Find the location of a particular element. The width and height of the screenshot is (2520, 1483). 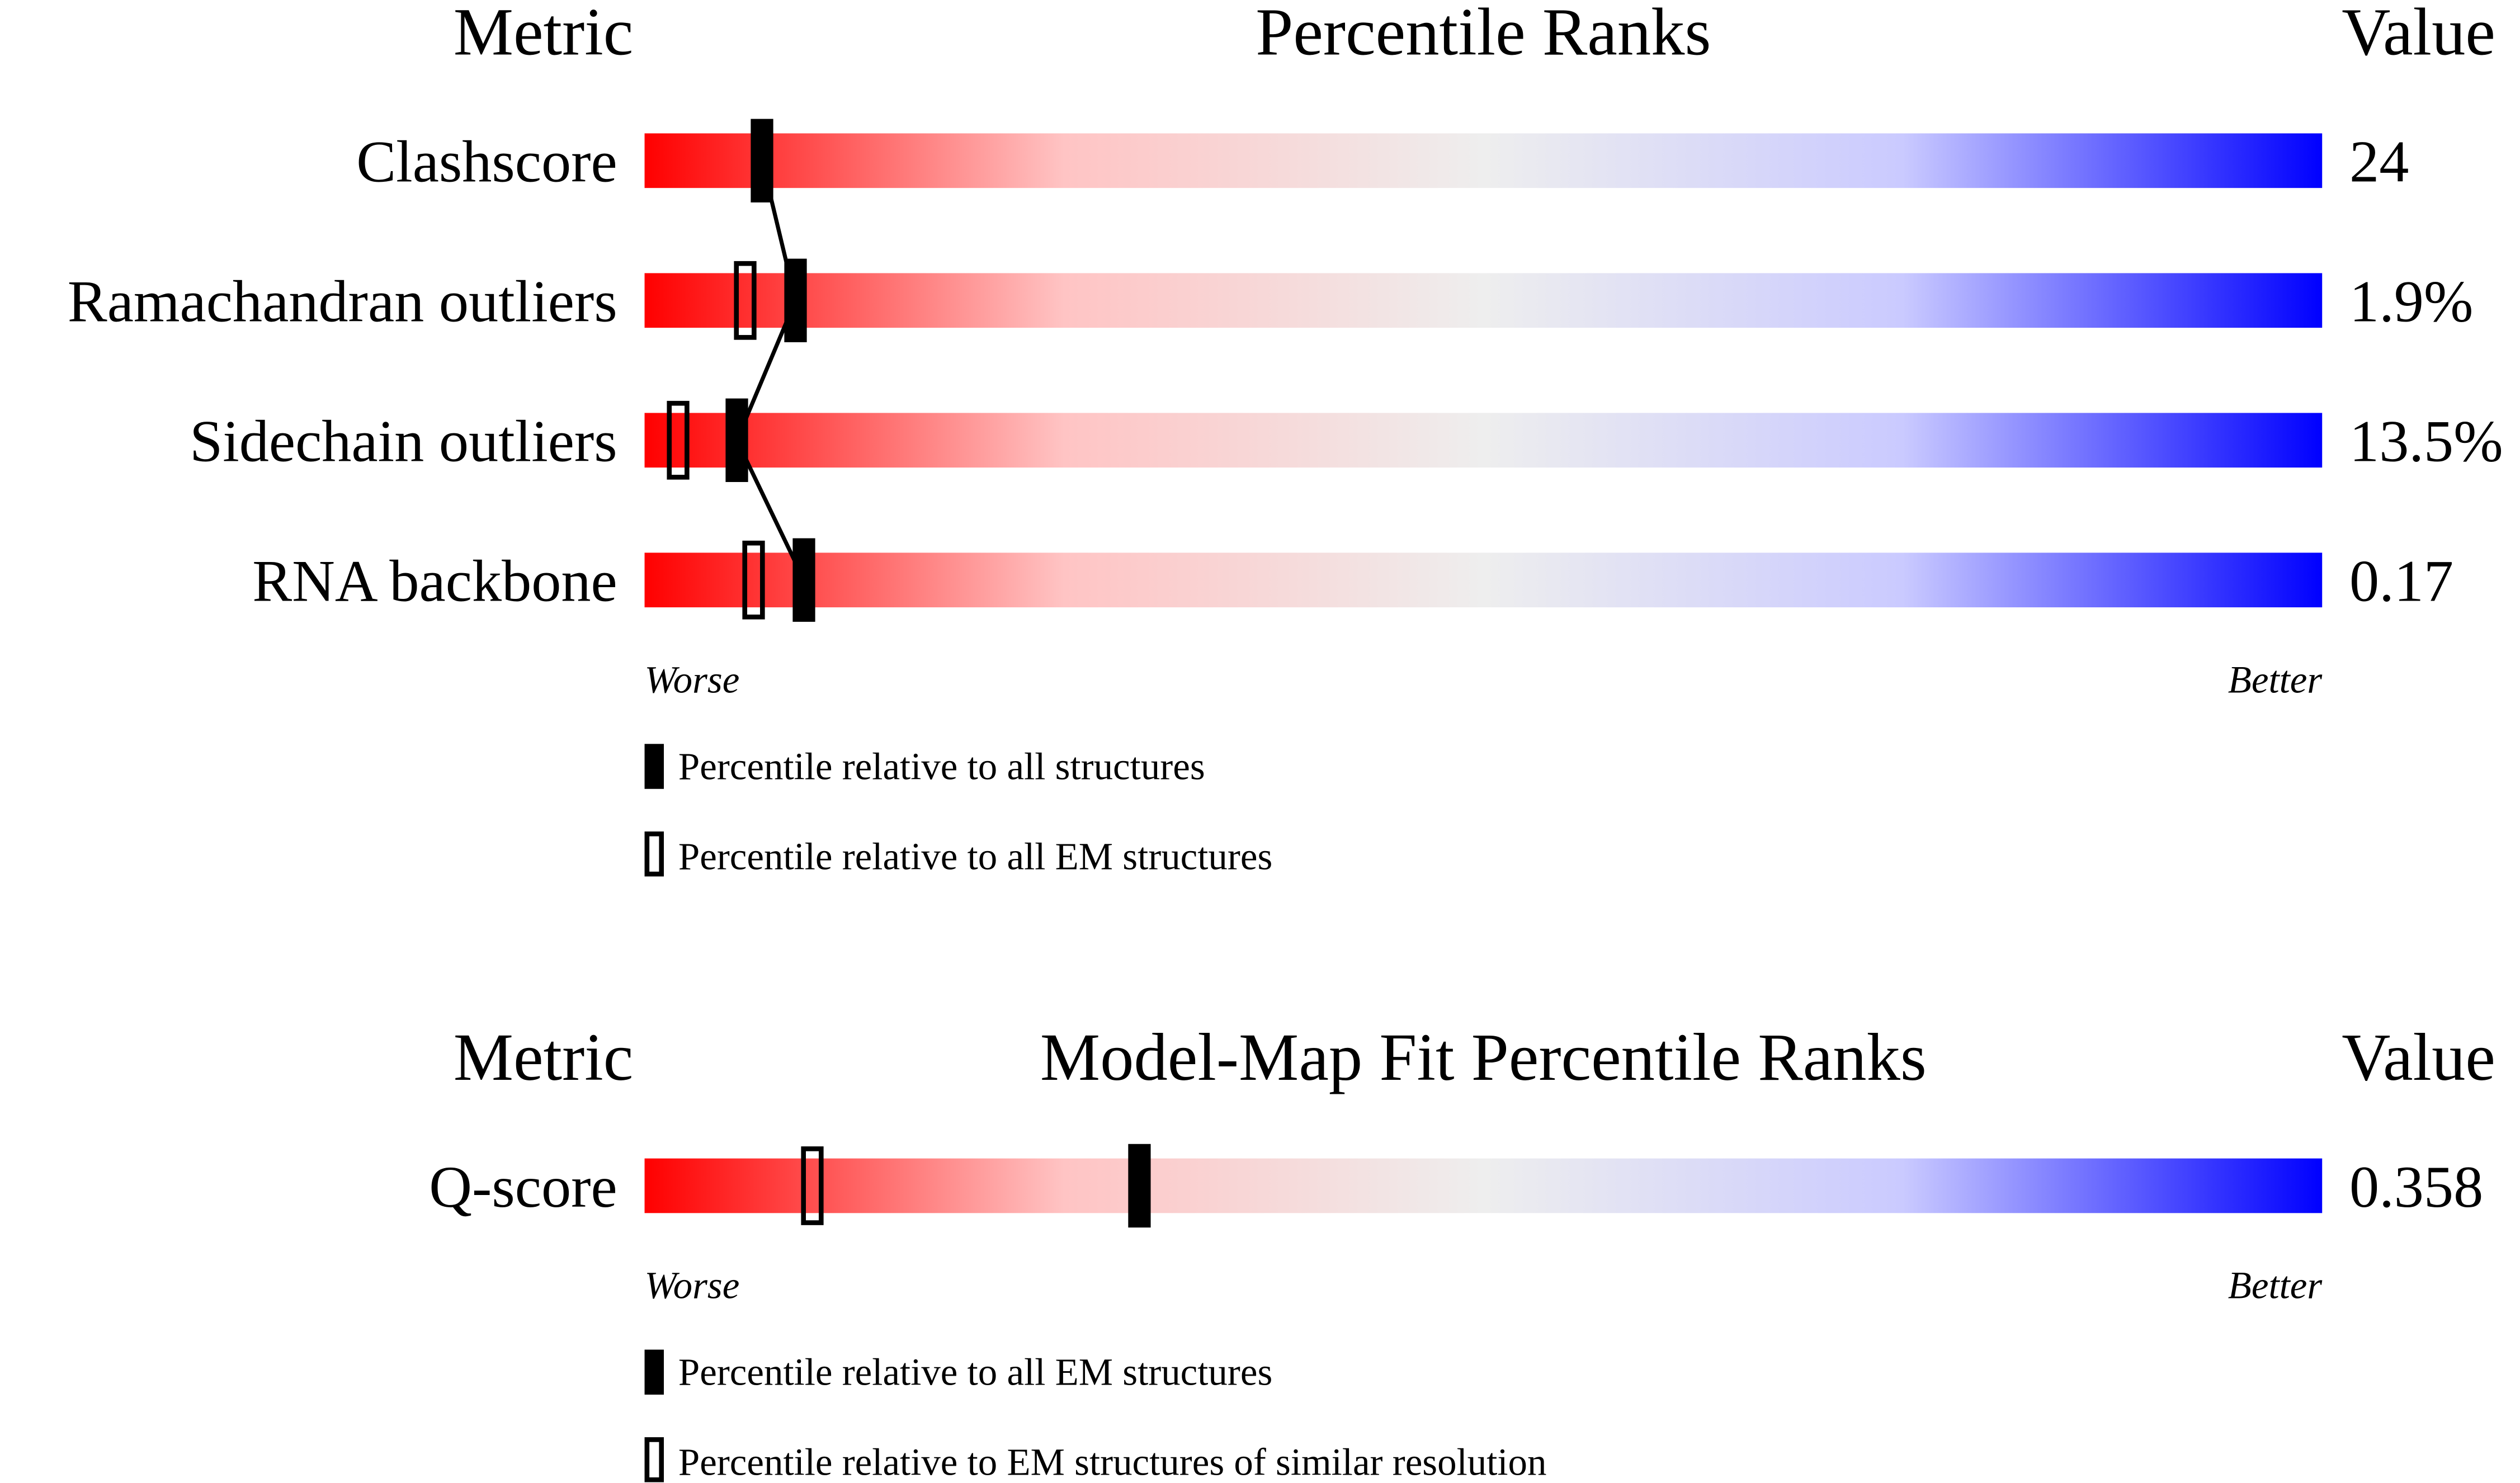

ranks-header: Model-Map Fit Percentile Ranks is located at coordinates (1484, 1057).